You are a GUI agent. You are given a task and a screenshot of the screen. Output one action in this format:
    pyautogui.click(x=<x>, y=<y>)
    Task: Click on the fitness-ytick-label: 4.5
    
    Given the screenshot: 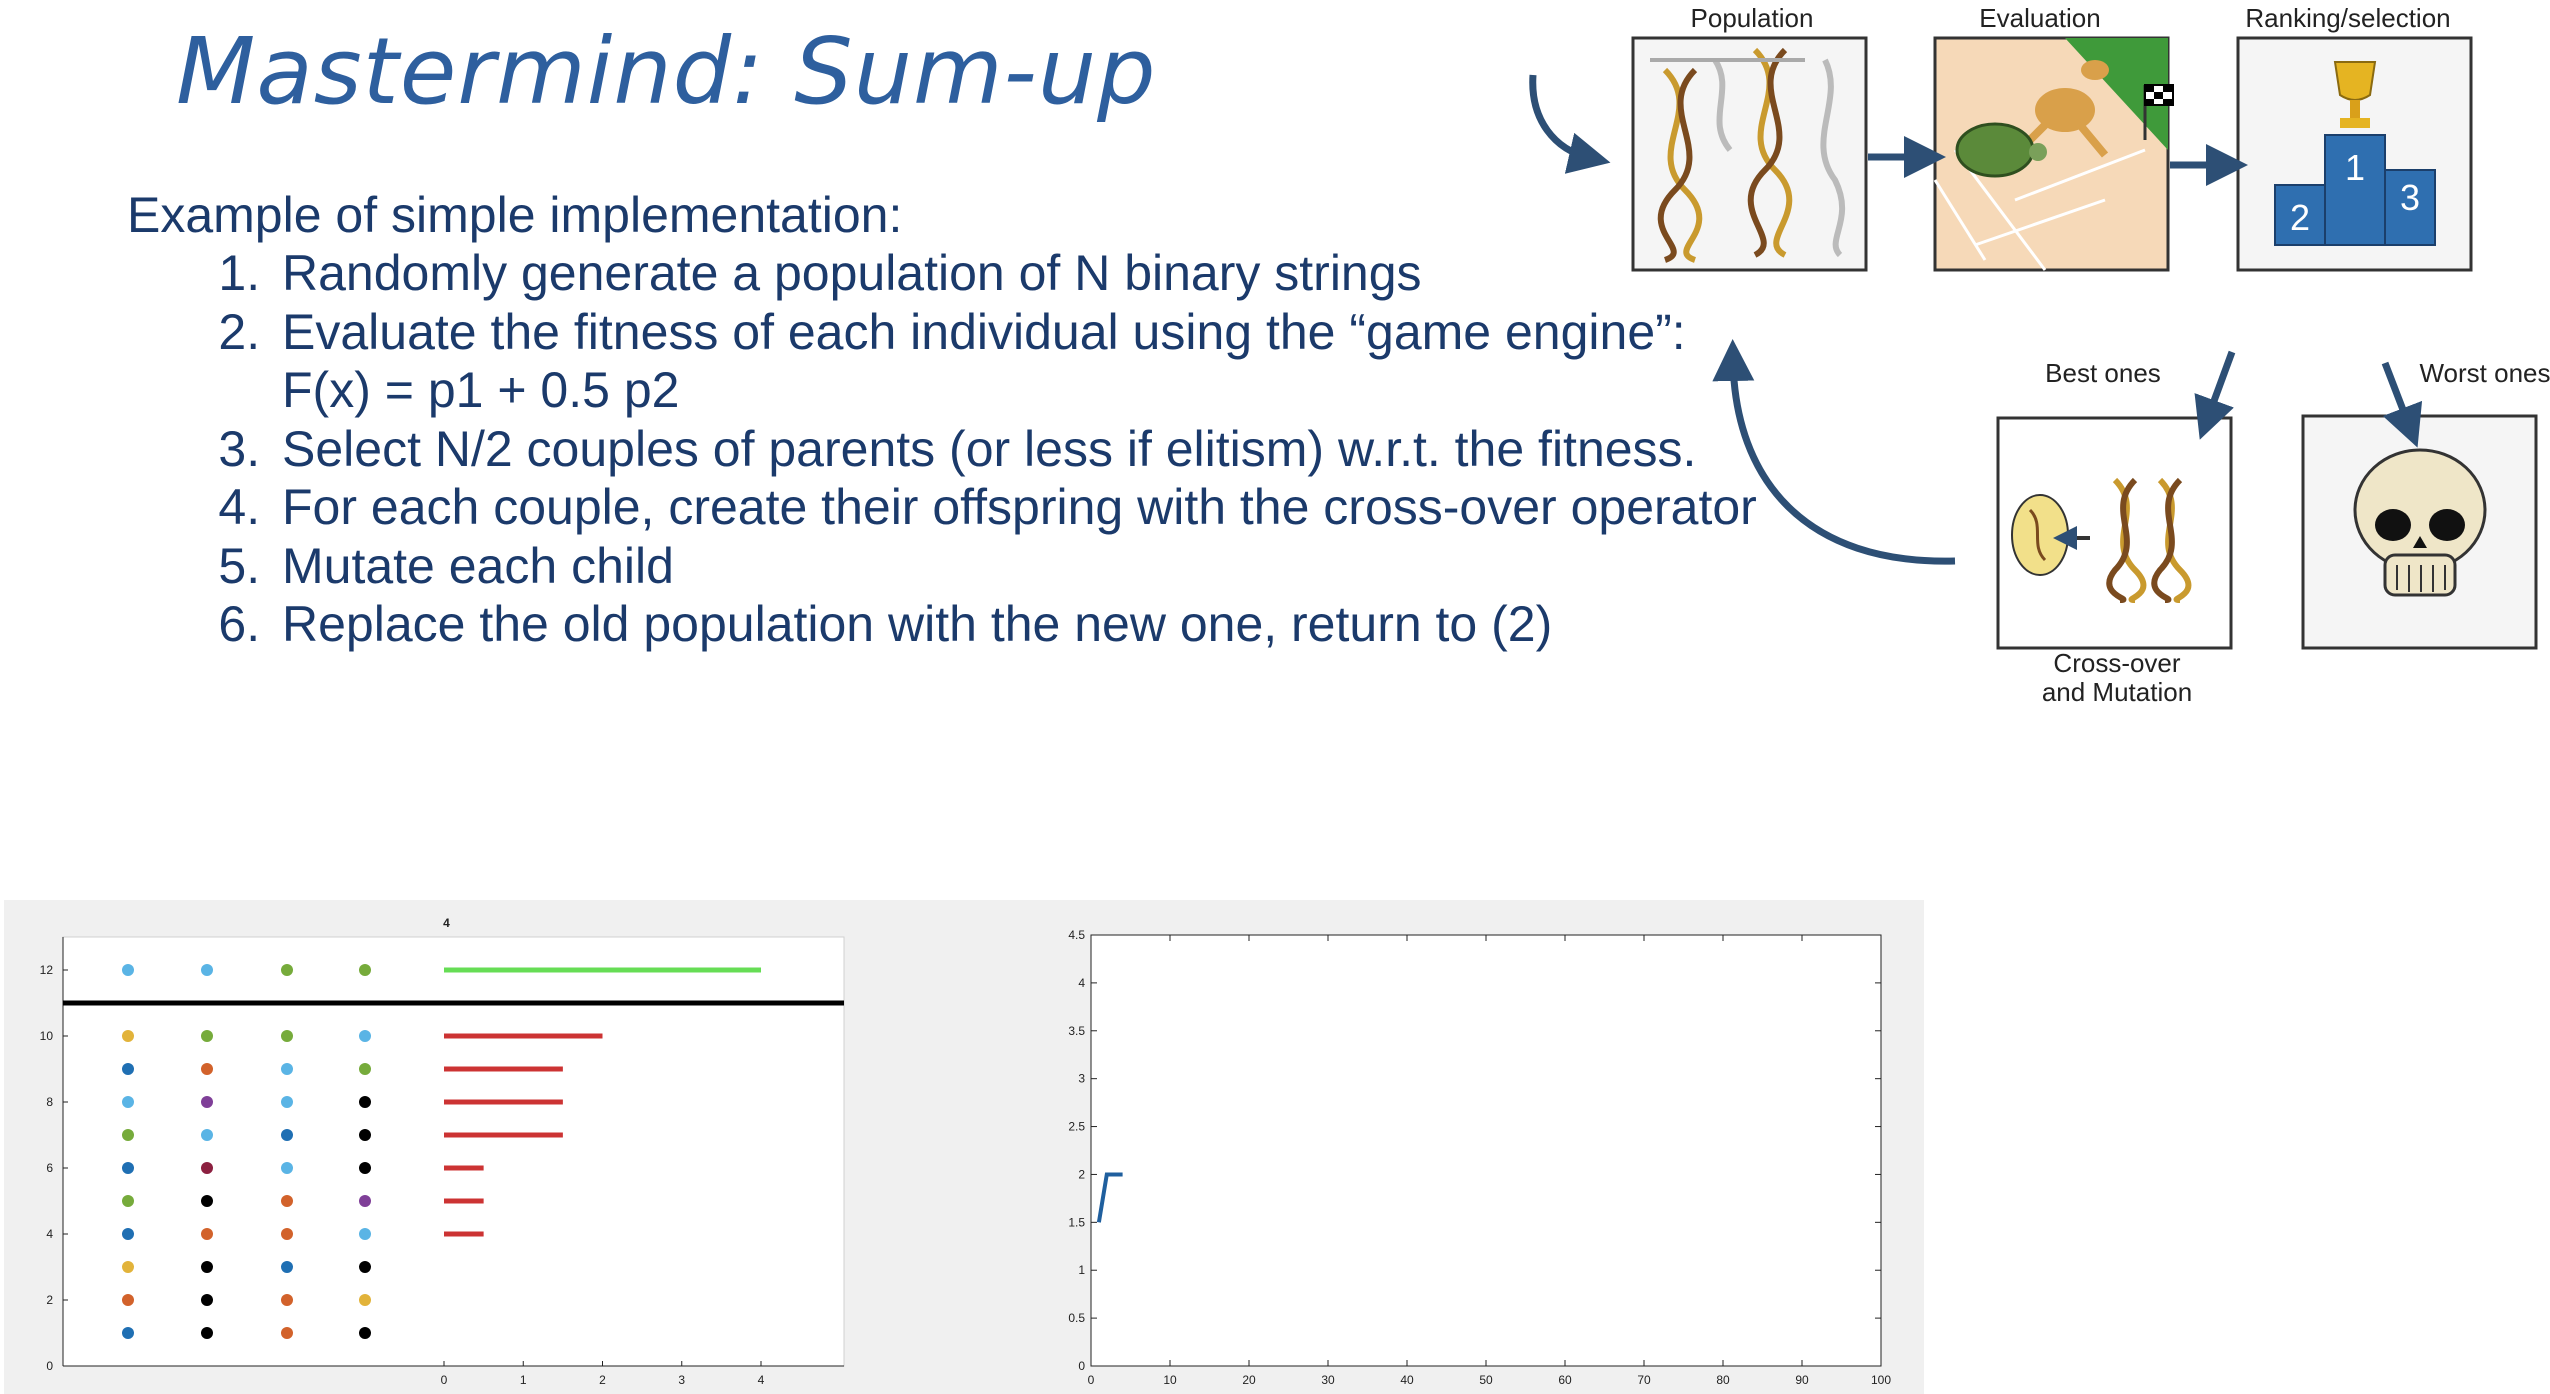 What is the action you would take?
    pyautogui.click(x=1076, y=935)
    